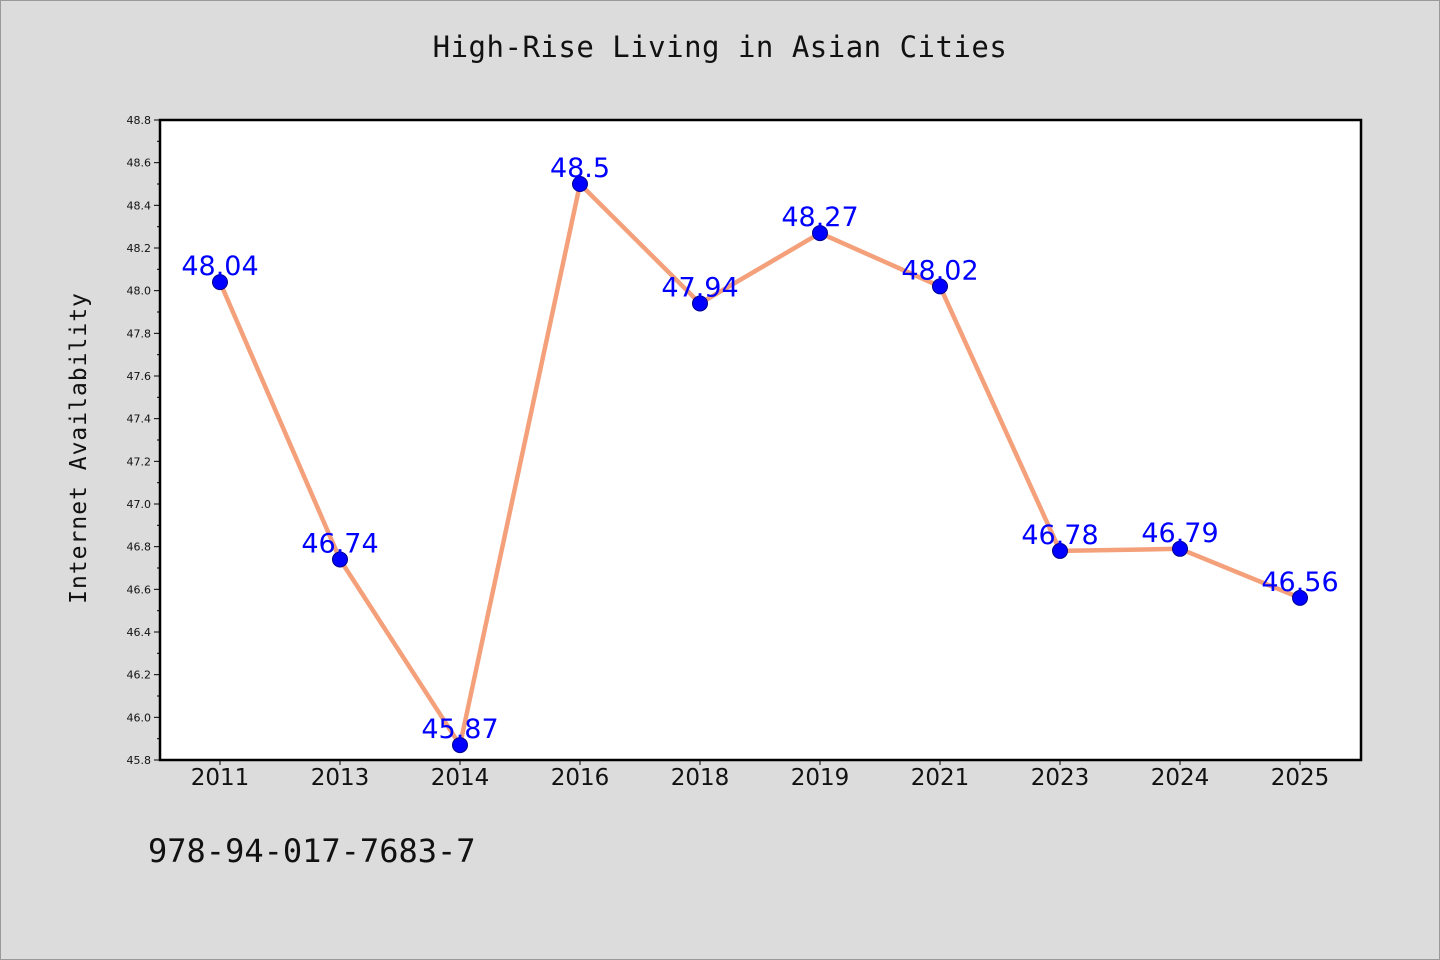 Image resolution: width=1440 pixels, height=960 pixels. What do you see at coordinates (139, 120) in the screenshot?
I see `y-tick-label: 48.8` at bounding box center [139, 120].